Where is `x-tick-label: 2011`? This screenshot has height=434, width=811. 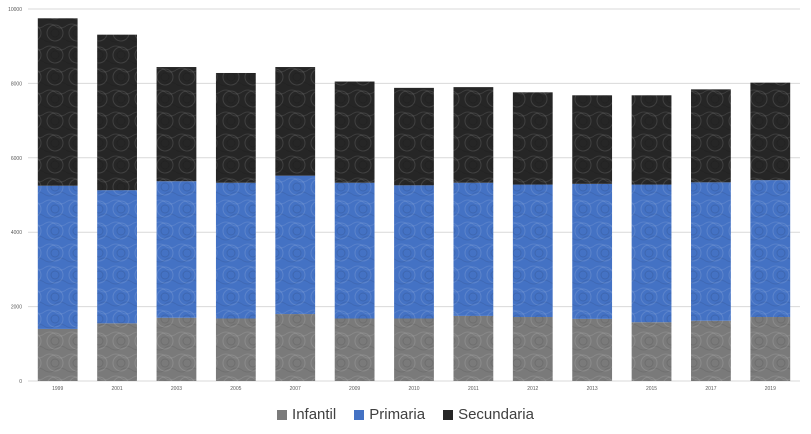 x-tick-label: 2011 is located at coordinates (473, 389).